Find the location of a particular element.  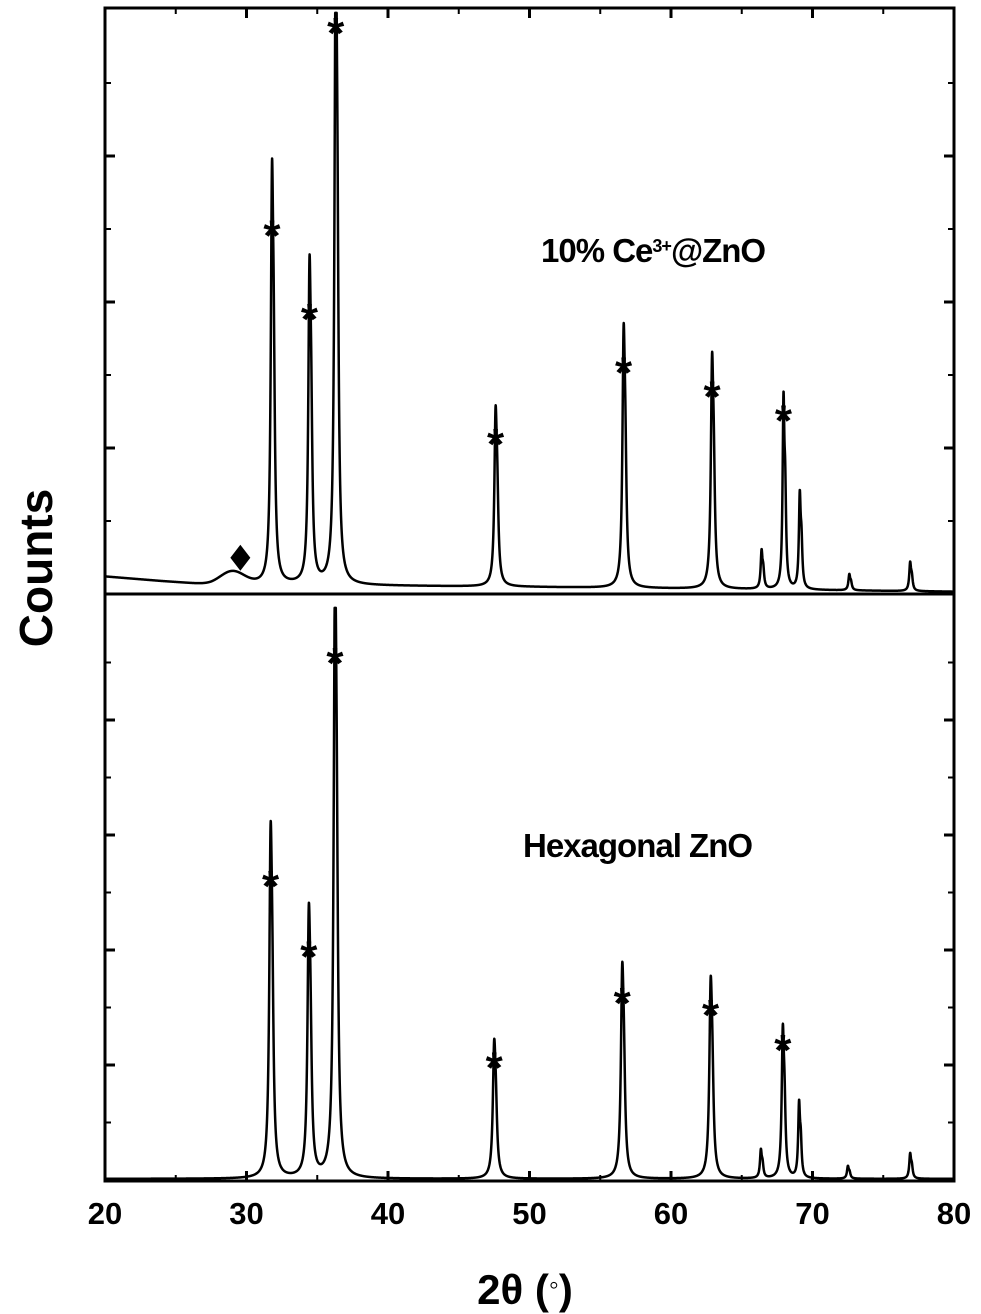

impurity-diamond-marker is located at coordinates (240, 557).